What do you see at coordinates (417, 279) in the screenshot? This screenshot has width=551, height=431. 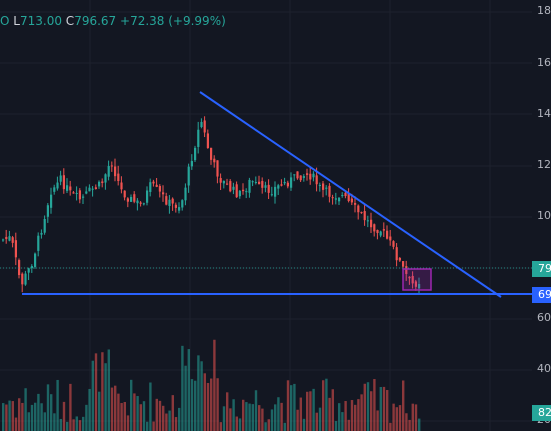 I see `highlight-box` at bounding box center [417, 279].